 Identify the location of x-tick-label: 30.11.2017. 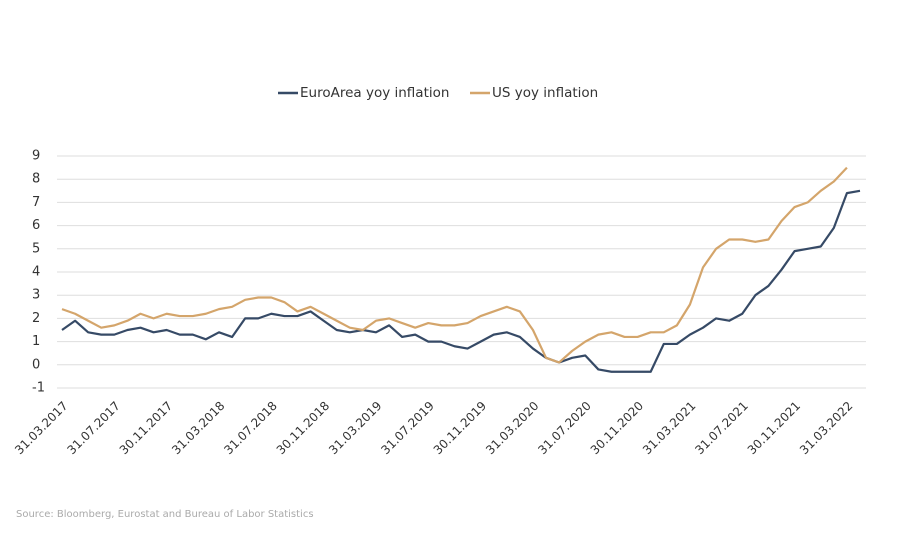
(146, 428).